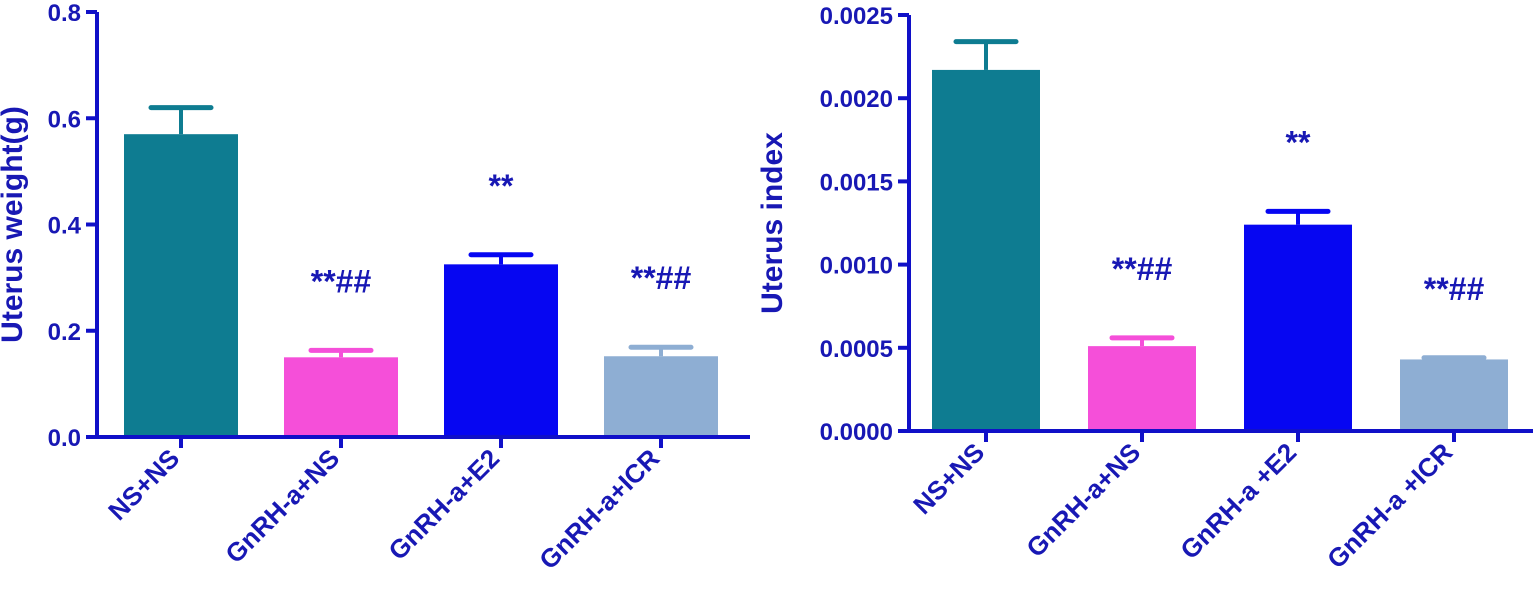  I want to click on y-tick-label: 0.4, so click(65, 226).